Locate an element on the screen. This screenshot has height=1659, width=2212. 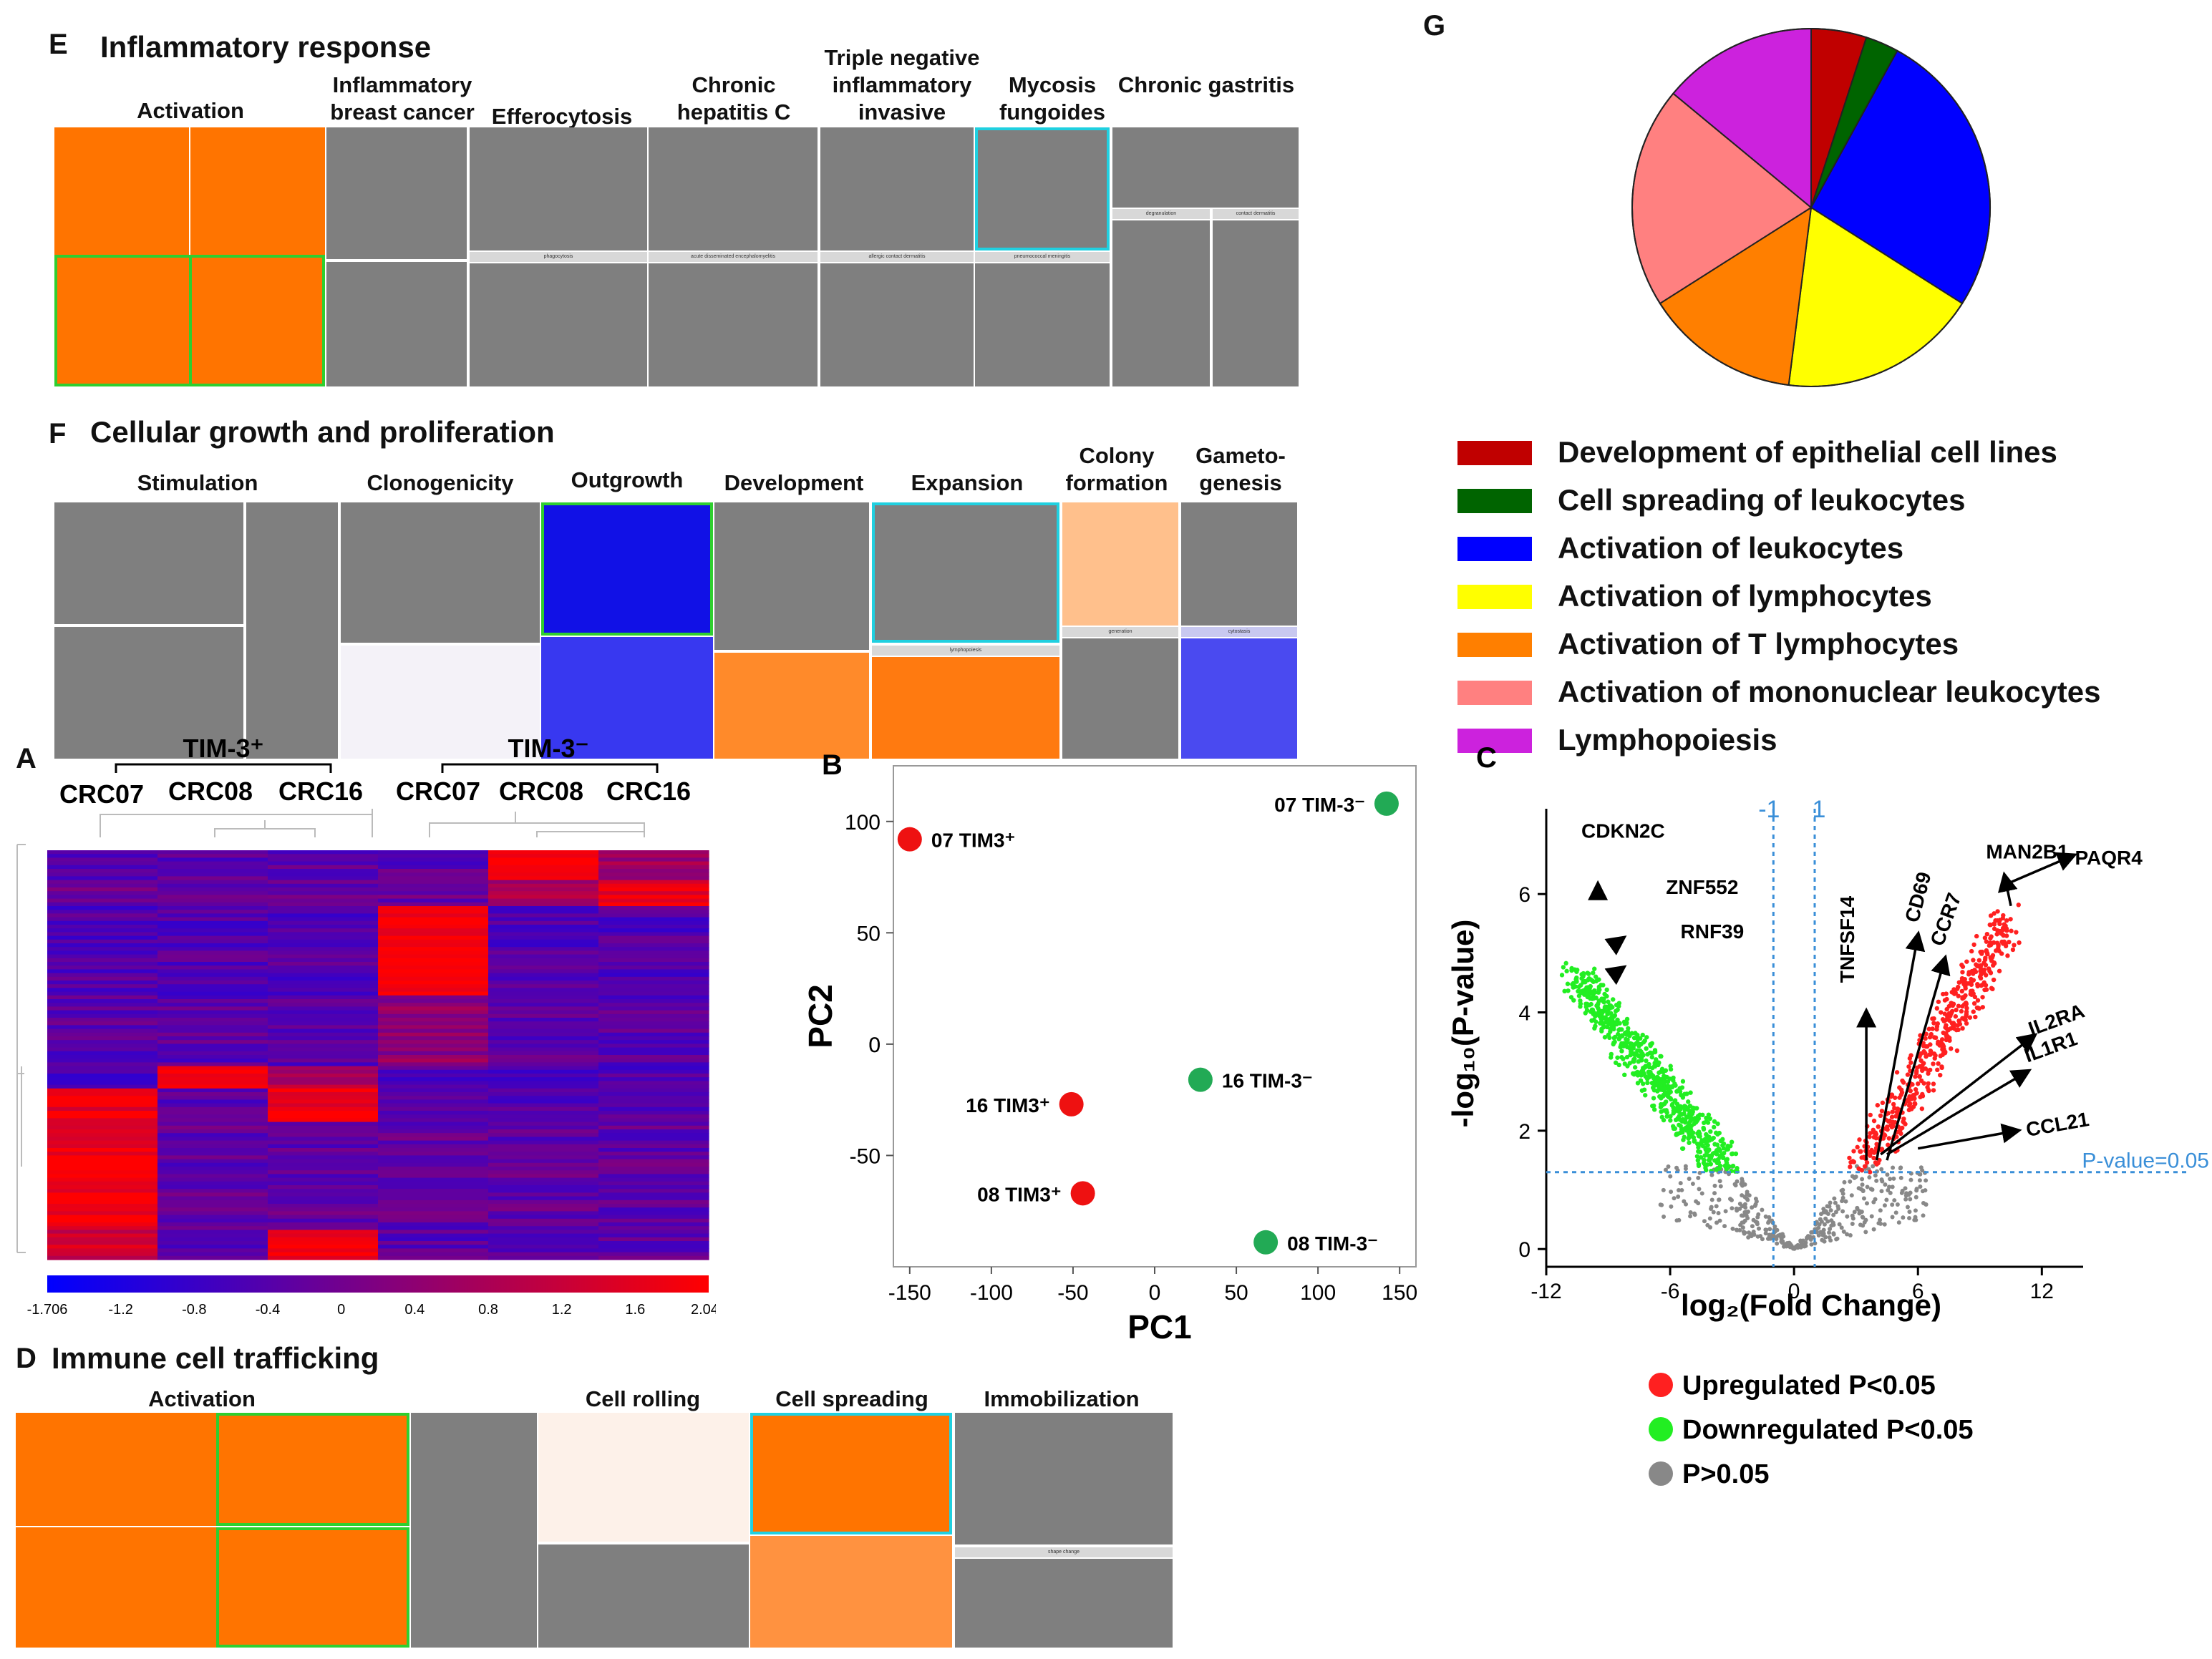
panel-e-category: Efferocytosis is located at coordinates (562, 116).